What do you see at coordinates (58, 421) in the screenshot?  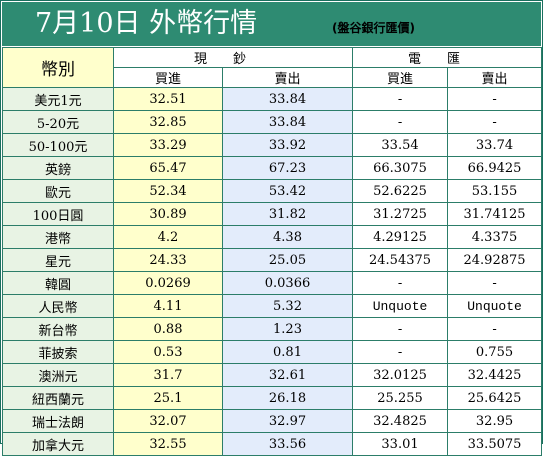 I see `currency-name-cell: 瑞士法朗` at bounding box center [58, 421].